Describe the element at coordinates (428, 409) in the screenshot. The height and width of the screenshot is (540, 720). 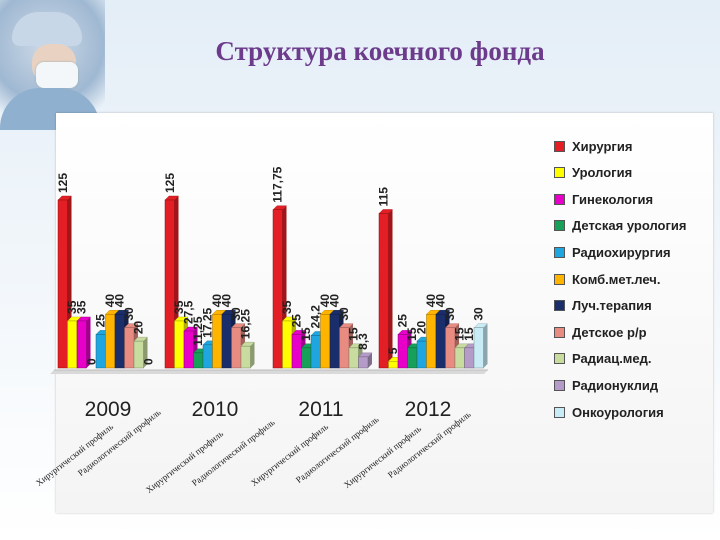
I see `category-label: 2012` at that location.